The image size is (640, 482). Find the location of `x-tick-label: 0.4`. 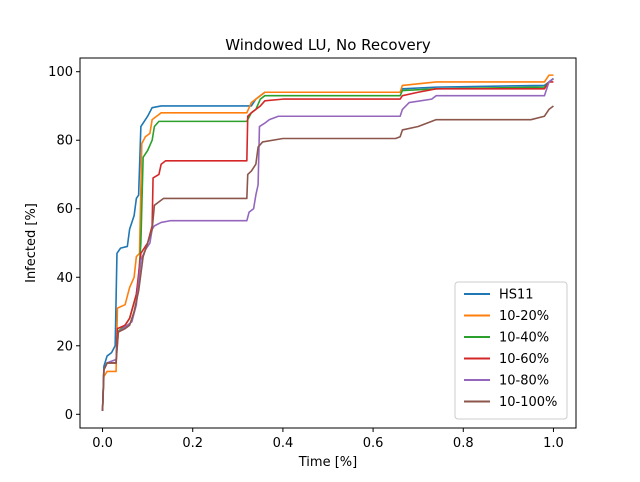

x-tick-label: 0.4 is located at coordinates (283, 443).